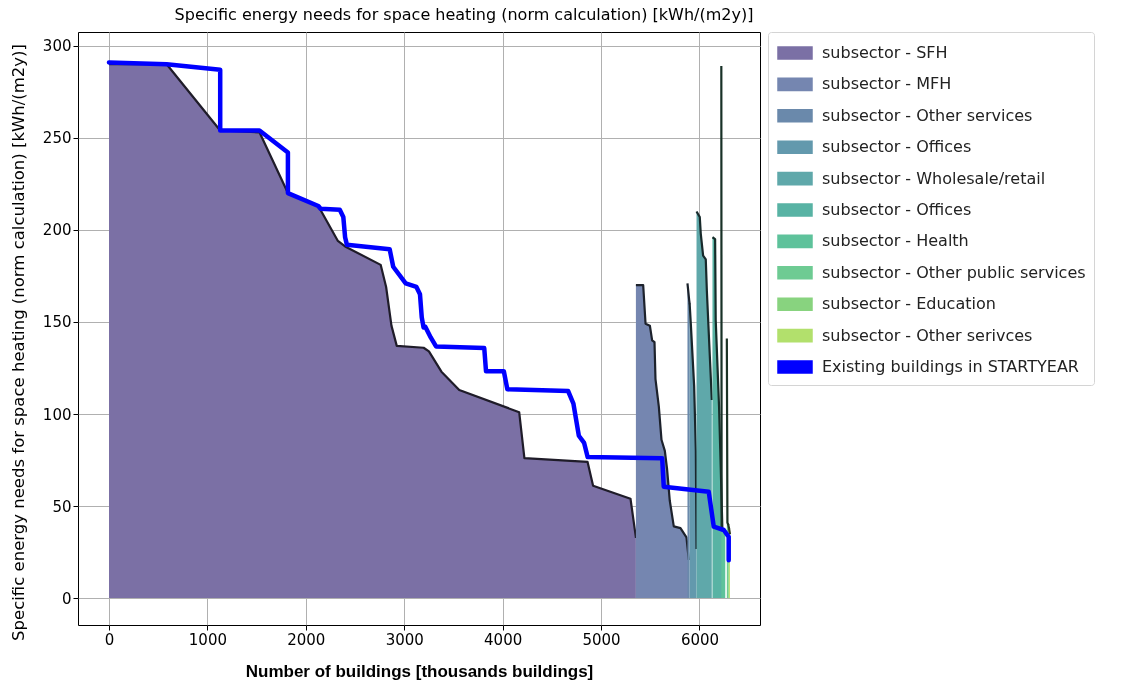  Describe the element at coordinates (18, 342) in the screenshot. I see `y-axis-title: Specific energy needs for space heating (norm calculation) [kWh/(m2y)]` at that location.